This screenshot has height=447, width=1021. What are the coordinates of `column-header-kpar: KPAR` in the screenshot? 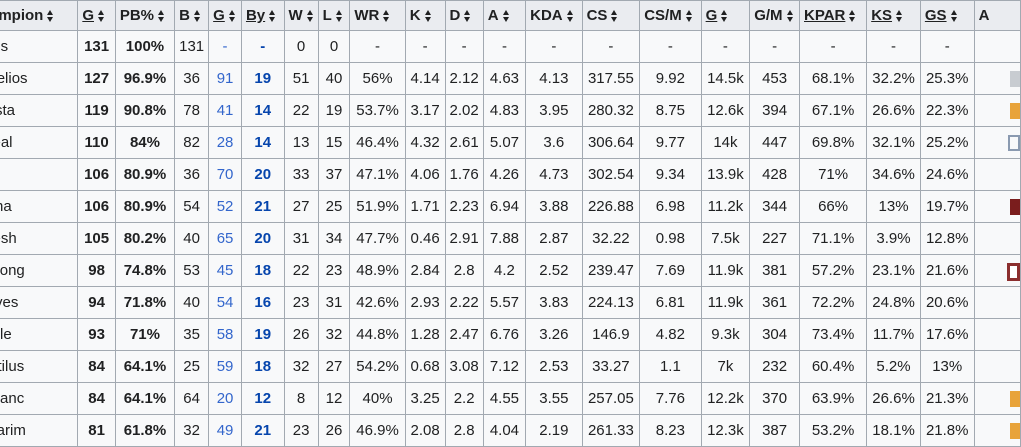 It's located at (833, 15).